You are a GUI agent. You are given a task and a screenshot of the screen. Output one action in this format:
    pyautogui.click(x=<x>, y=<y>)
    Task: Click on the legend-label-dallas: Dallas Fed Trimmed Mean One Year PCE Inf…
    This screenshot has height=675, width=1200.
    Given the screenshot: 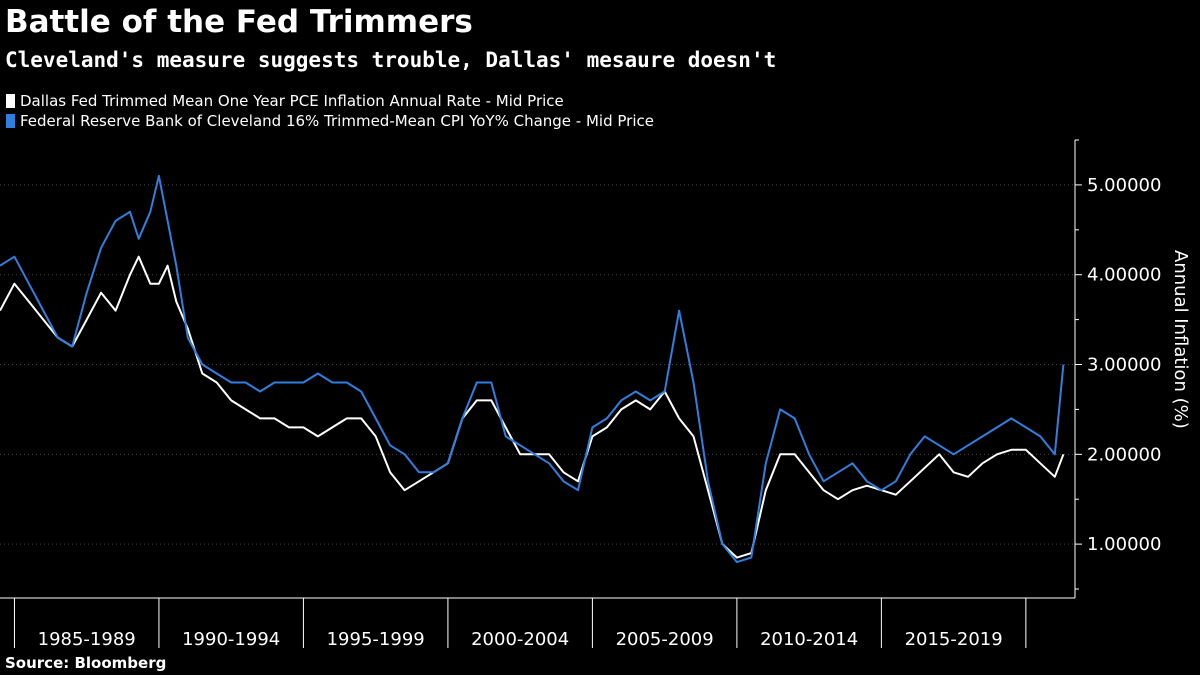 What is the action you would take?
    pyautogui.click(x=292, y=101)
    